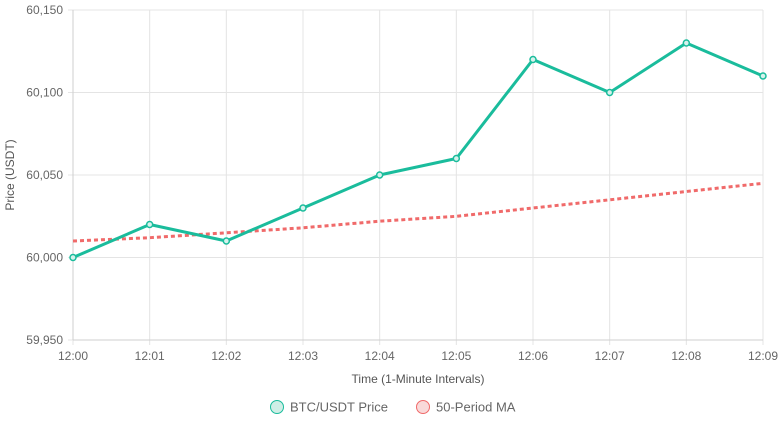 This screenshot has height=430, width=782. I want to click on x-tick-label: 12:02, so click(226, 356).